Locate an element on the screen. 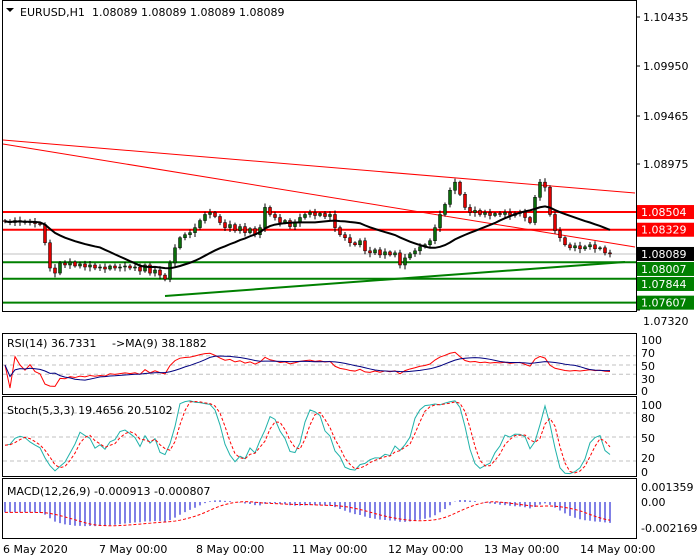 The height and width of the screenshot is (560, 700). rsi-title: RSI(14) 36.7331 is located at coordinates (51, 343).